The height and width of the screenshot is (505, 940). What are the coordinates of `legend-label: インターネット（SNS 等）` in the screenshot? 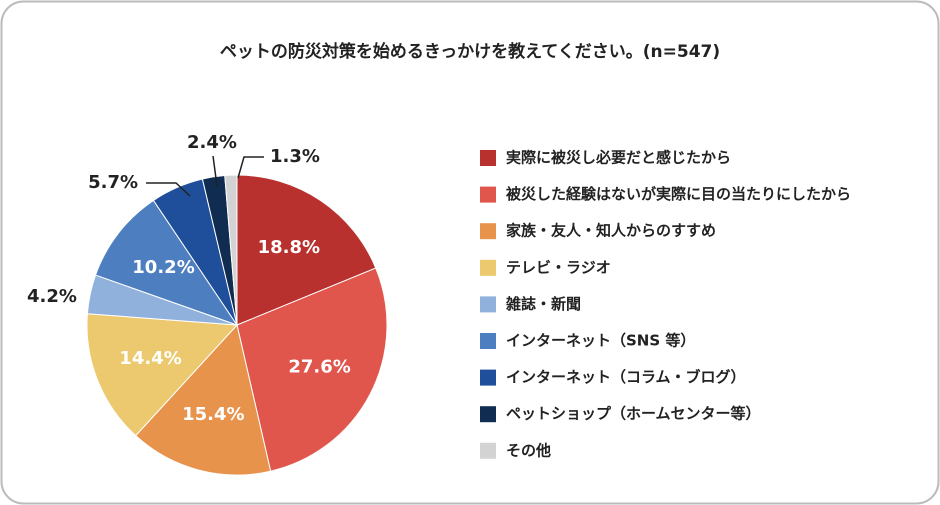 It's located at (600, 341).